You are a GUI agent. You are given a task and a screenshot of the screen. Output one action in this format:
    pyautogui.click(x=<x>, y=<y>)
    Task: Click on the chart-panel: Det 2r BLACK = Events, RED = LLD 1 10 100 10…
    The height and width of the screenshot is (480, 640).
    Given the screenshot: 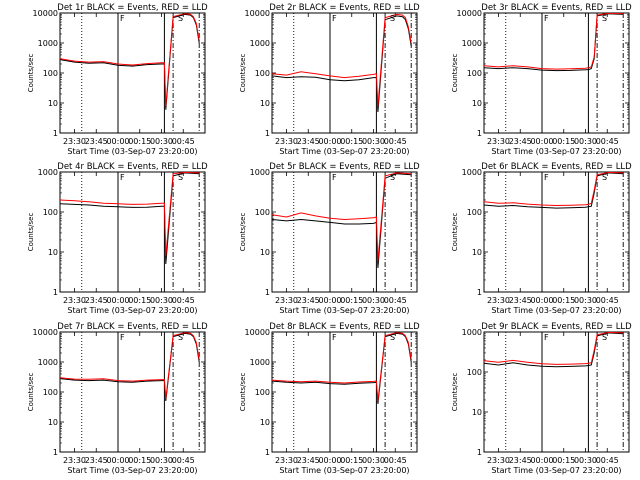 What is the action you would take?
    pyautogui.click(x=329, y=79)
    